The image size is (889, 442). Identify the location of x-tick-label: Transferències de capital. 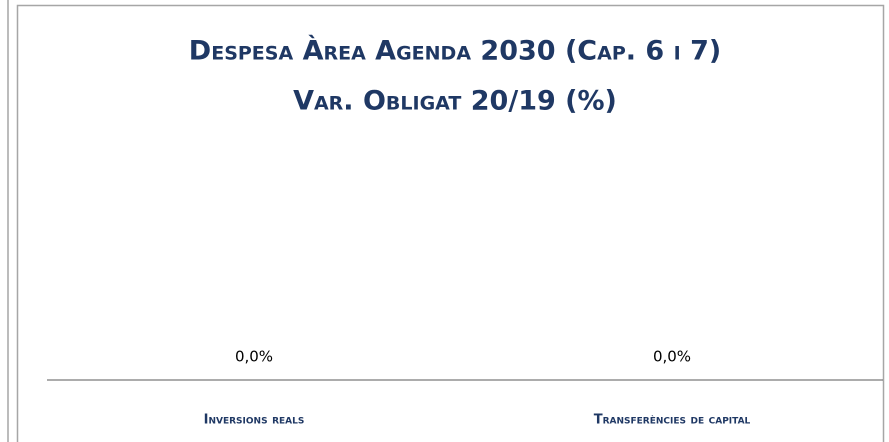
(672, 420).